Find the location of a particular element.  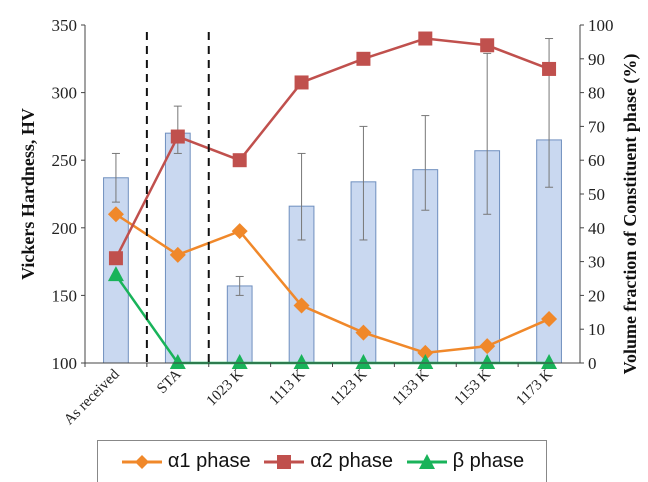

y-tick-label: 100 is located at coordinates (65, 363).